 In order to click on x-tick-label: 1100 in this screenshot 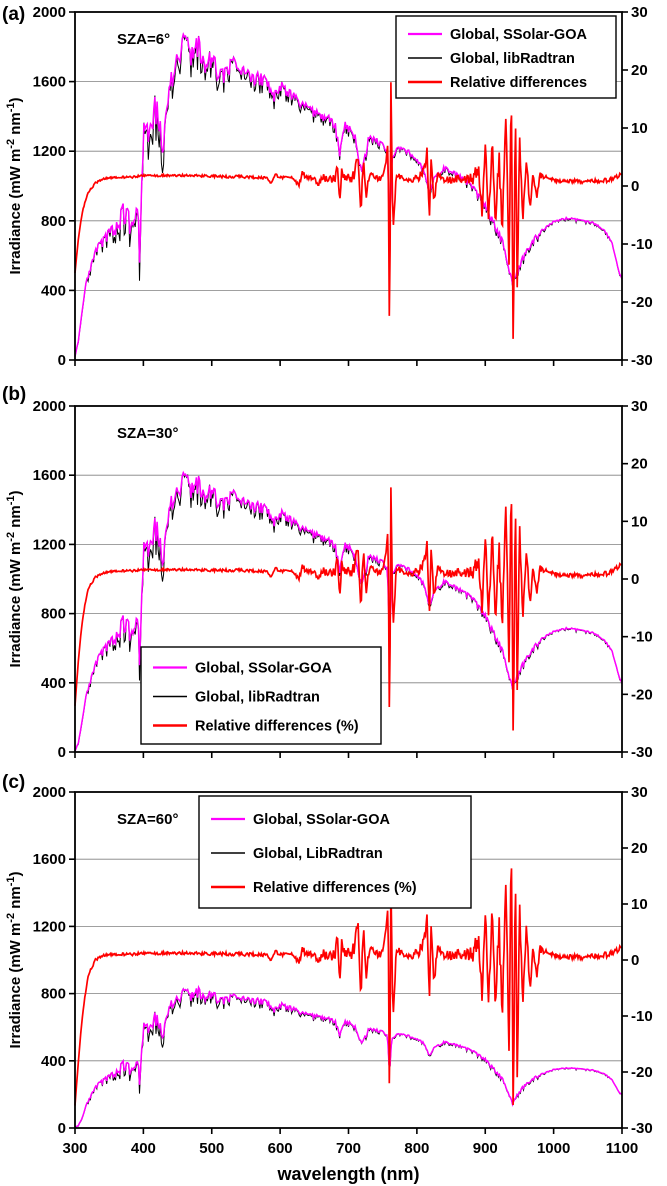, I will do `click(622, 1148)`.